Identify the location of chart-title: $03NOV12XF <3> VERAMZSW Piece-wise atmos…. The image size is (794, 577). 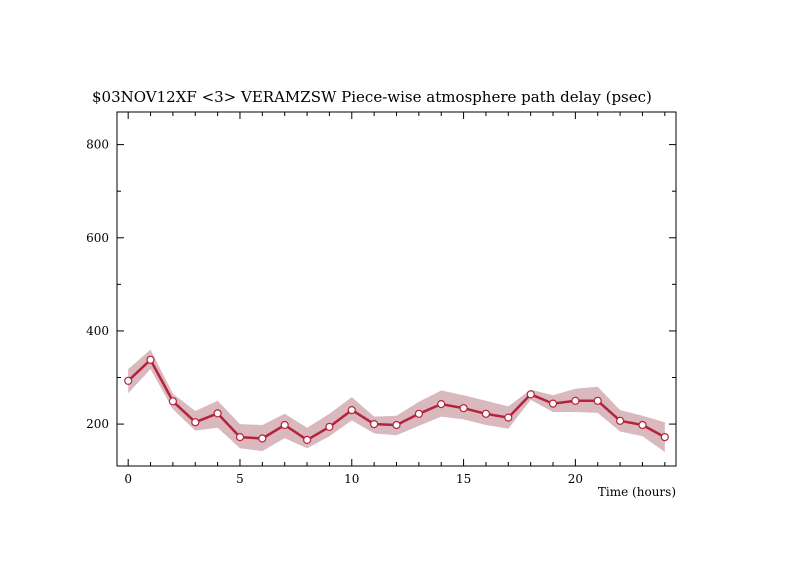
(372, 97).